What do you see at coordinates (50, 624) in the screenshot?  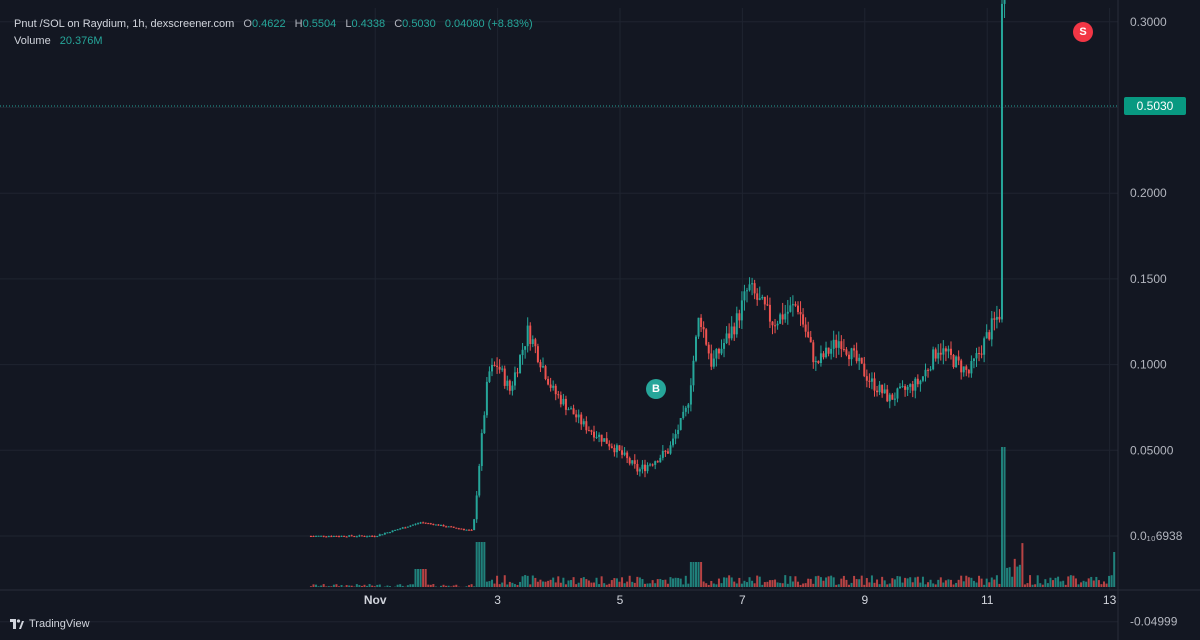 I see `tradingview-brand: TradingView` at bounding box center [50, 624].